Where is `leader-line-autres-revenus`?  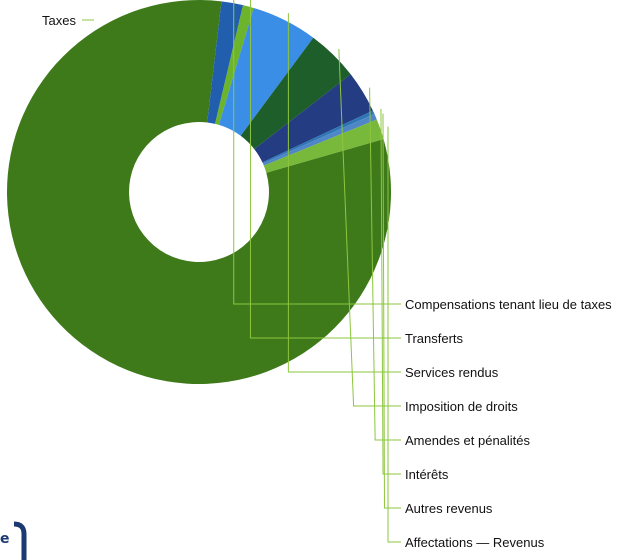 leader-line-autres-revenus is located at coordinates (391, 311).